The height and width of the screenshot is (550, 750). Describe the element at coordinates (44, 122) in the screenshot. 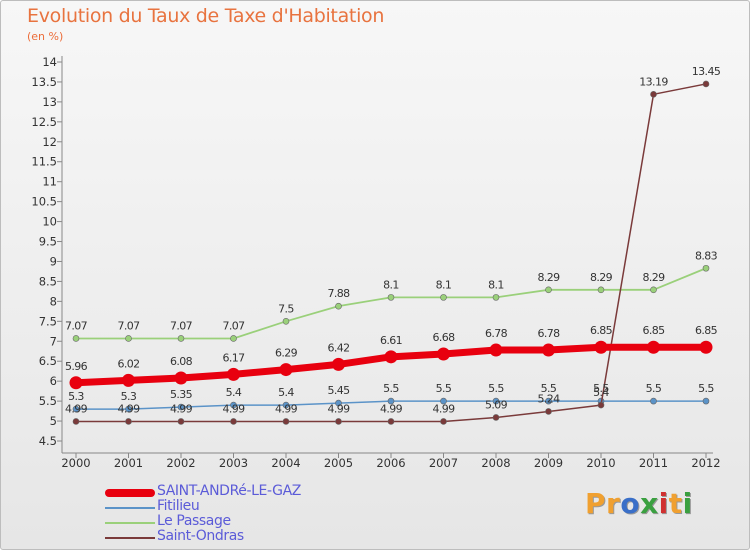

I see `y-tick-label: 12.5` at that location.